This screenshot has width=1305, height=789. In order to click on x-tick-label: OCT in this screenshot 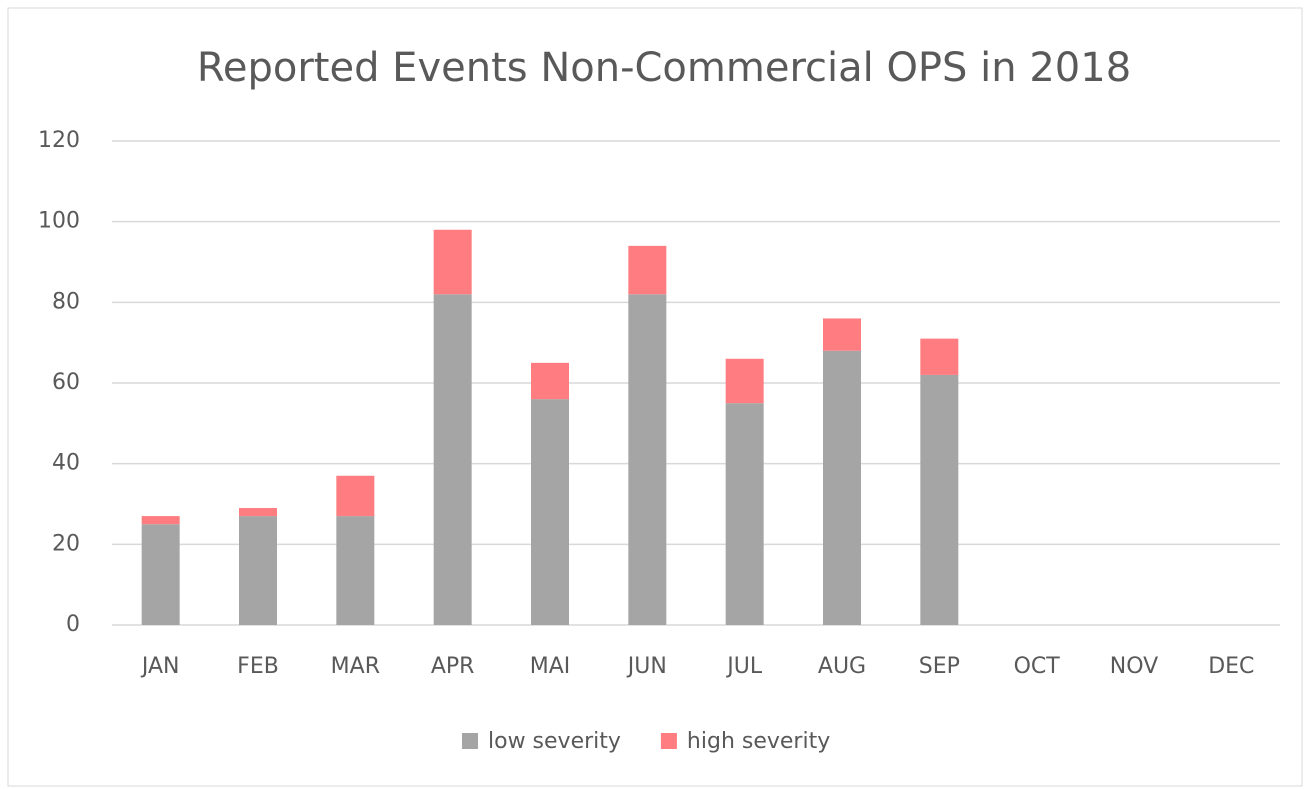, I will do `click(1037, 666)`.